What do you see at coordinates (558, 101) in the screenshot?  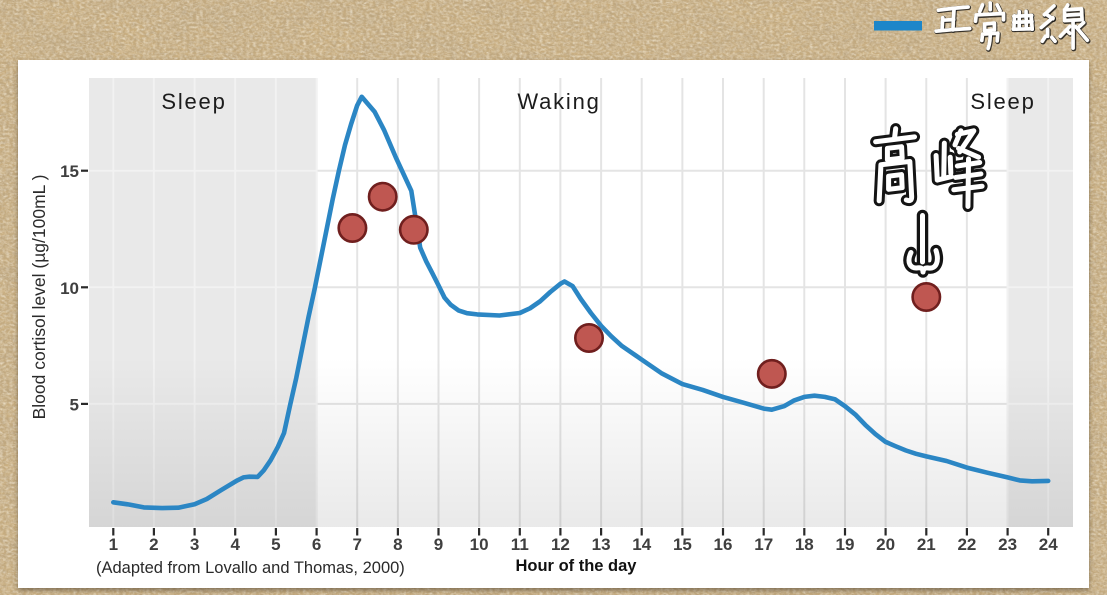 I see `svg-text: Waking` at bounding box center [558, 101].